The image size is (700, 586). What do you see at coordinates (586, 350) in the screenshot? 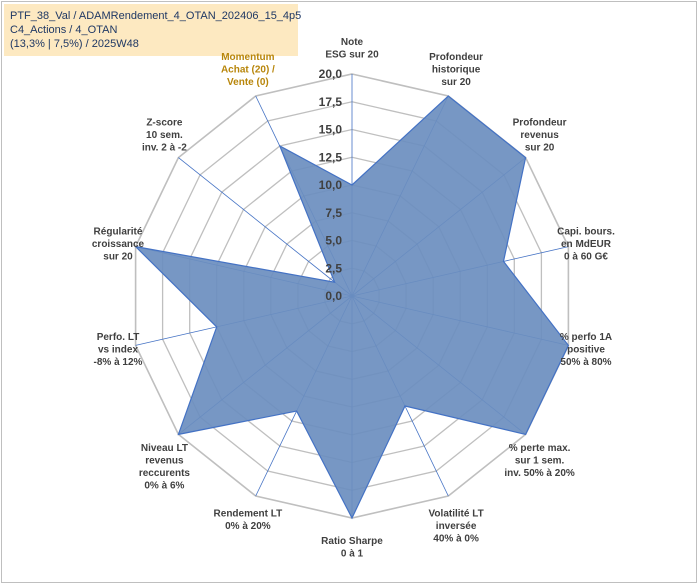
I see `axis-label-4: % perfo 1A positive 50% à 80%` at bounding box center [586, 350].